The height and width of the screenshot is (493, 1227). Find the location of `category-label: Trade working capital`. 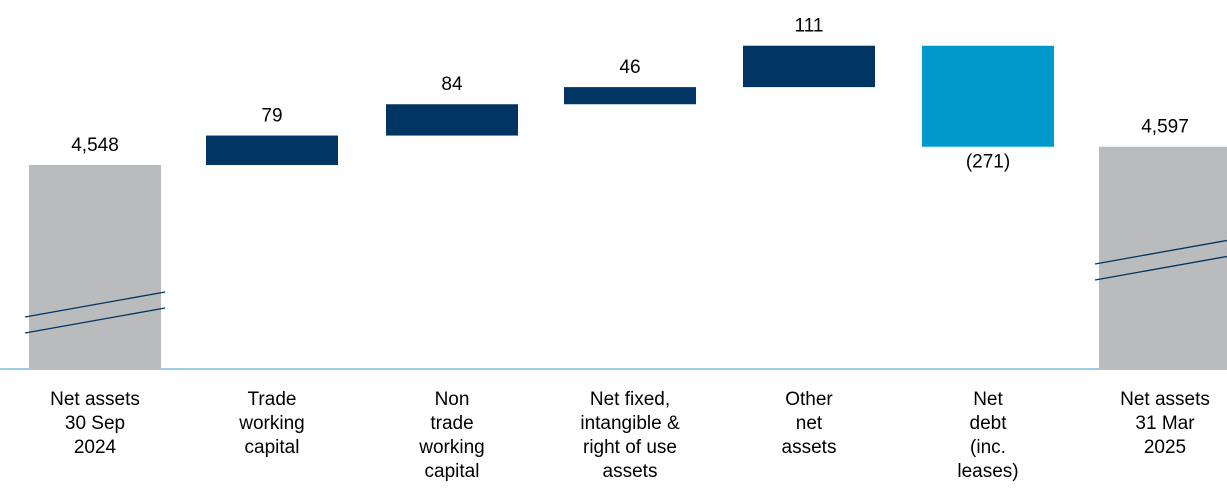

category-label: Trade working capital is located at coordinates (271, 423).